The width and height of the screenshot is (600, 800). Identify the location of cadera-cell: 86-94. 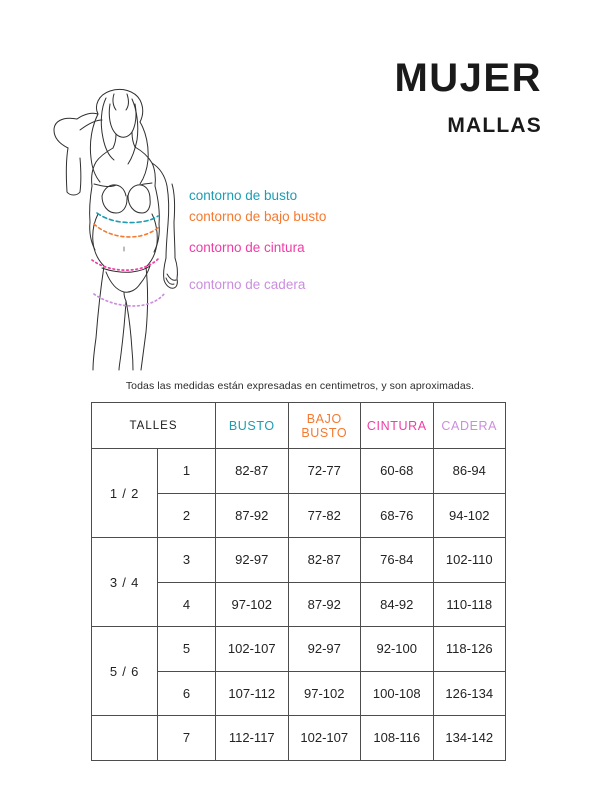
(469, 471).